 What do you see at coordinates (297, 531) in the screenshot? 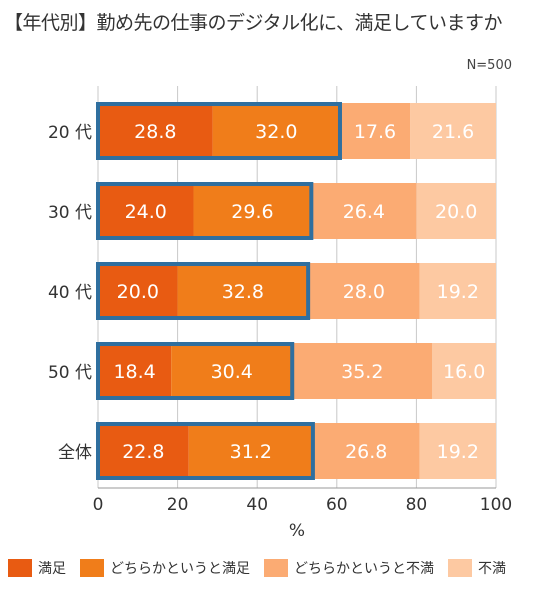
I see `x-axis-label: %` at bounding box center [297, 531].